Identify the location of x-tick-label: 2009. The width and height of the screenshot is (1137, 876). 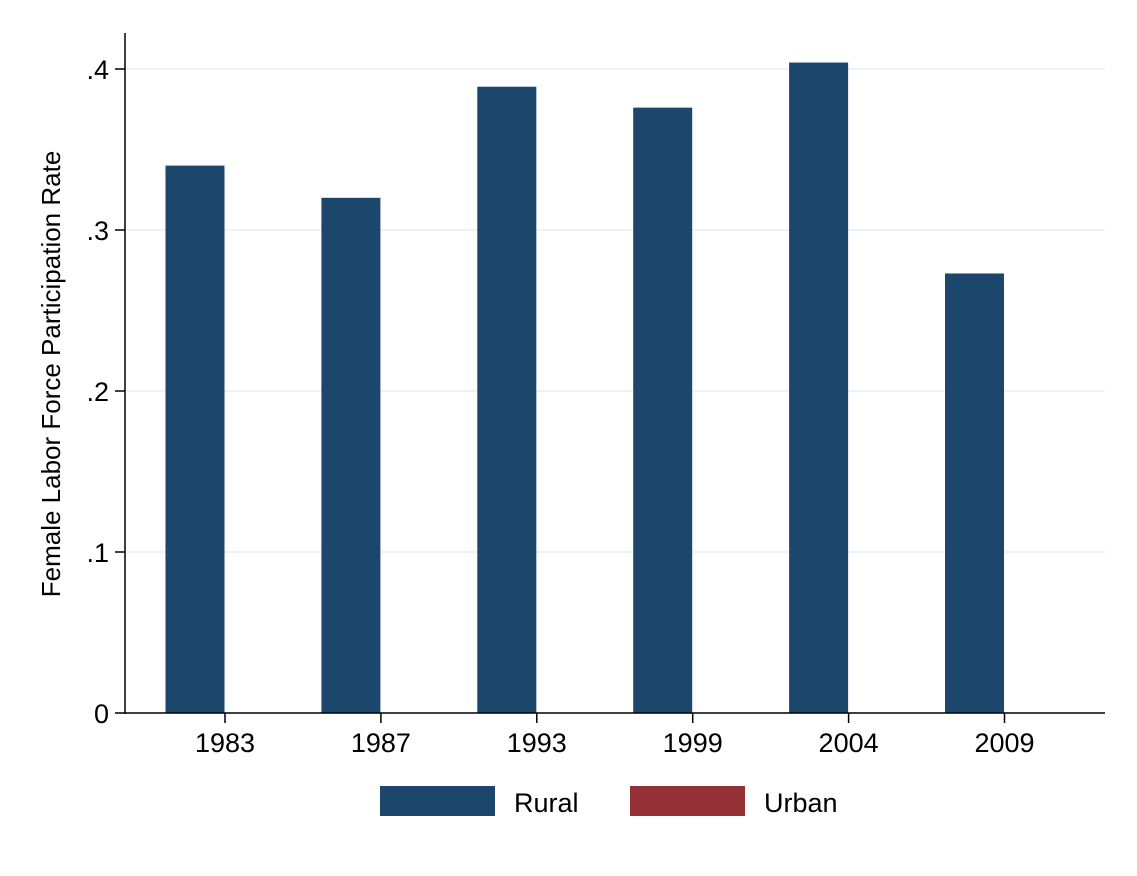
(1004, 743).